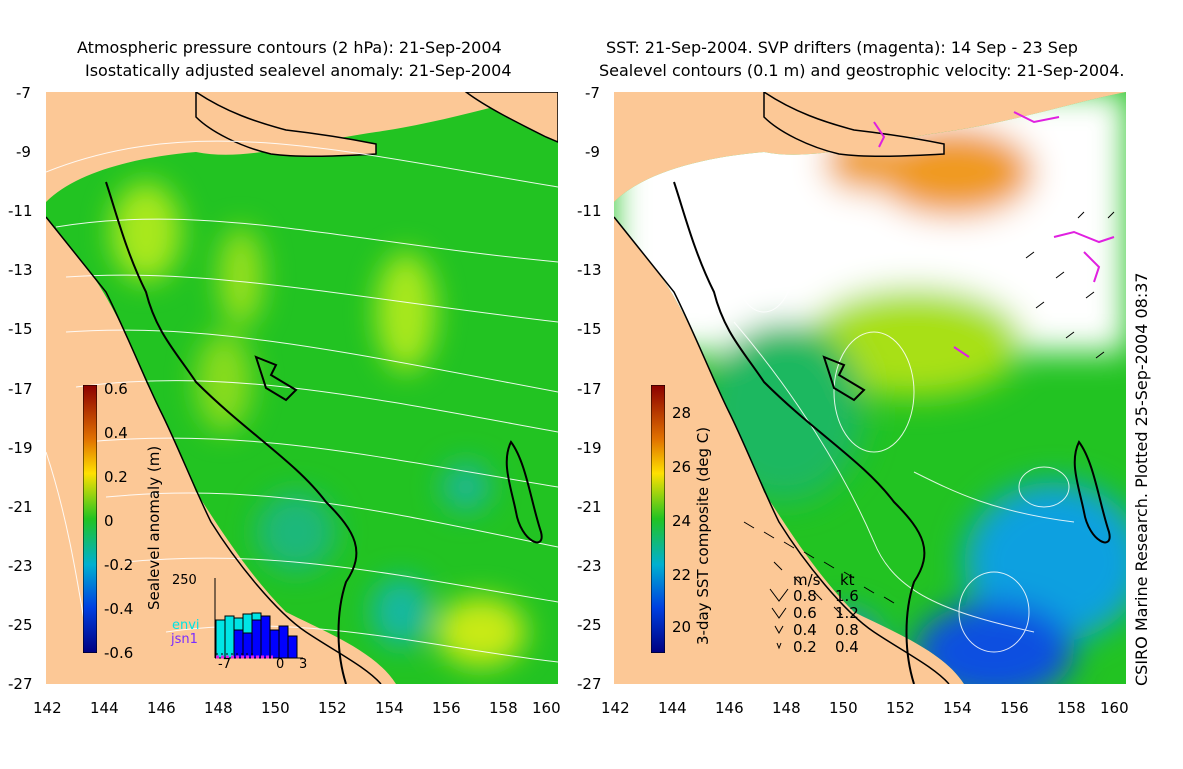 Image resolution: width=1183 pixels, height=769 pixels. What do you see at coordinates (20, 211) in the screenshot?
I see `y-tick-left: -11` at bounding box center [20, 211].